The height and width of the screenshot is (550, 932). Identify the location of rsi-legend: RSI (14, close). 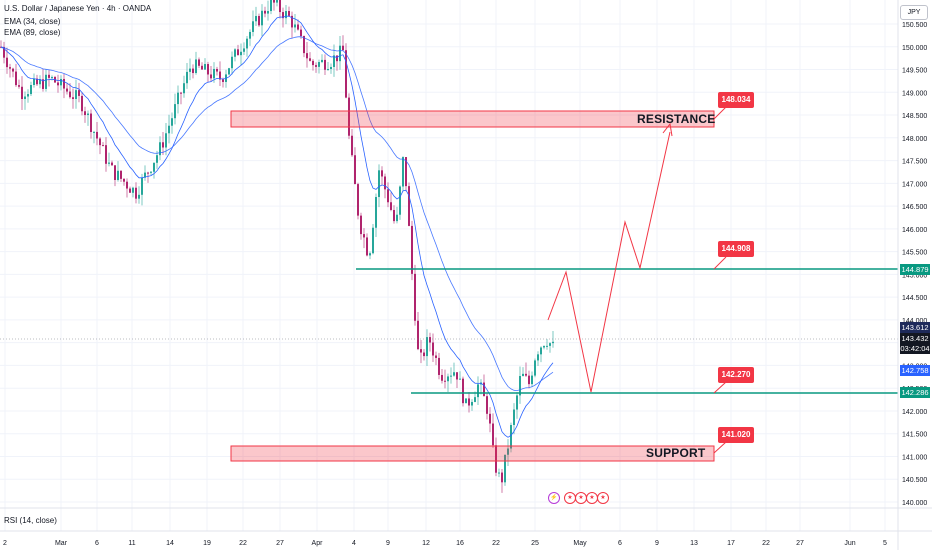
(30, 520).